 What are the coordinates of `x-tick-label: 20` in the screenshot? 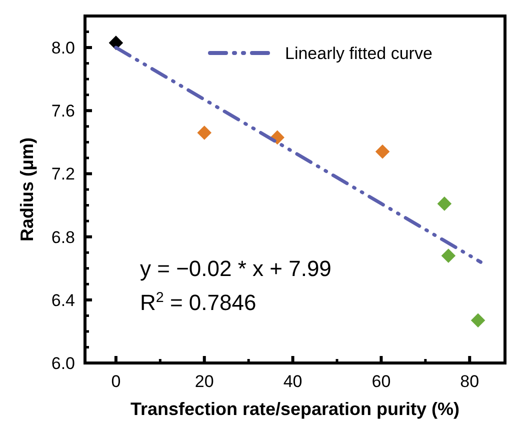 It's located at (204, 381).